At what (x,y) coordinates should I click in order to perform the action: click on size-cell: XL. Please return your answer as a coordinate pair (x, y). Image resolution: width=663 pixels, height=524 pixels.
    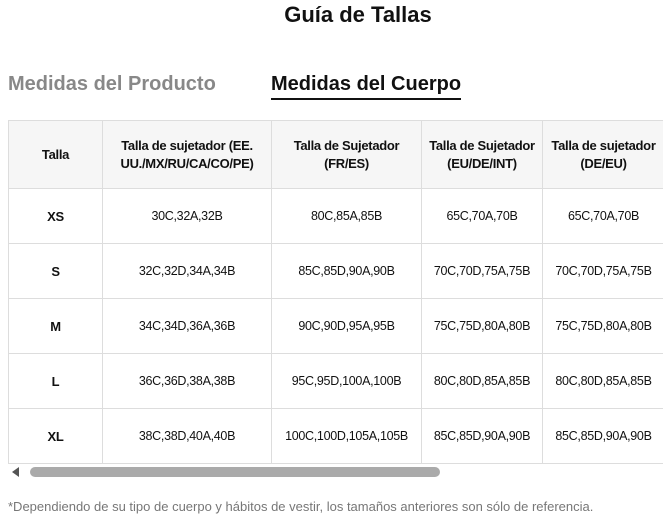
    Looking at the image, I should click on (55, 436).